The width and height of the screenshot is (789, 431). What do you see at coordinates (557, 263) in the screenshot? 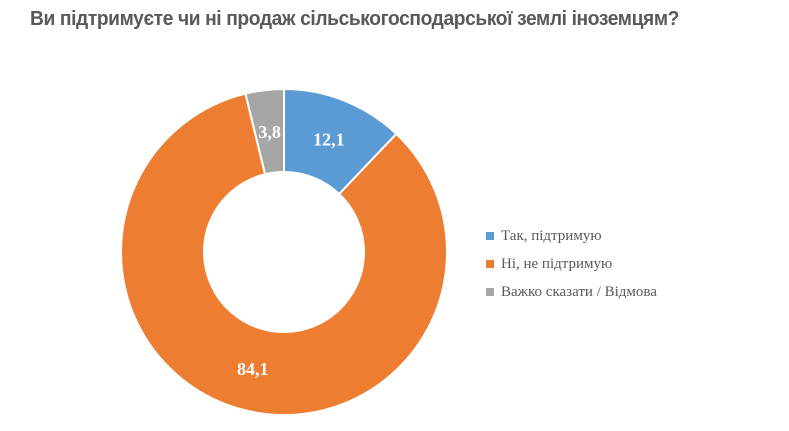
I see `legend-label-no: Ні, не підтримую` at bounding box center [557, 263].